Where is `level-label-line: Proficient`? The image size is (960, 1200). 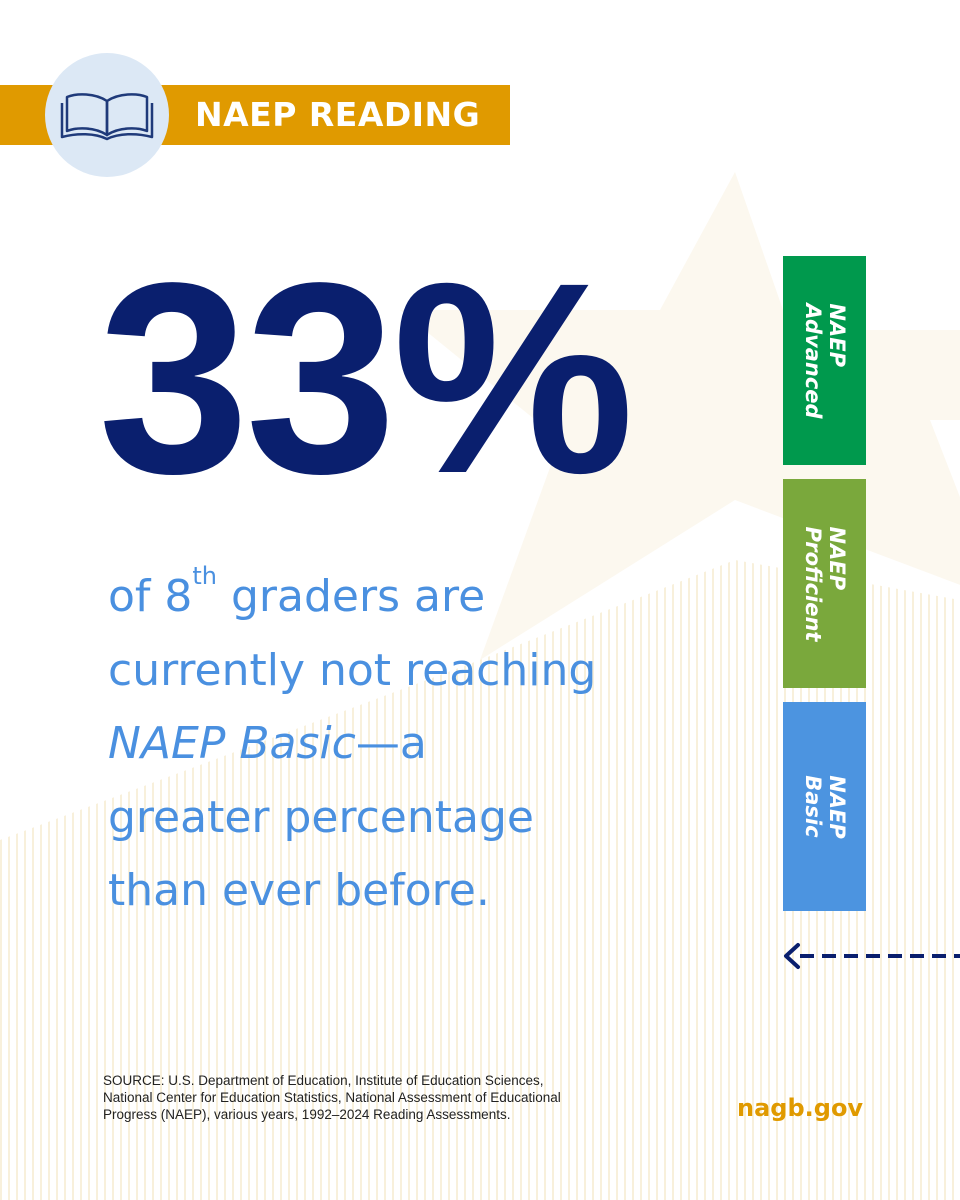
level-label-line: Proficient is located at coordinates (812, 583).